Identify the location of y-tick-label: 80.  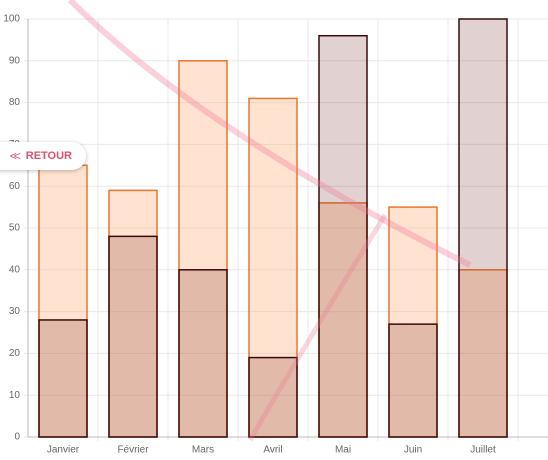
(15, 102).